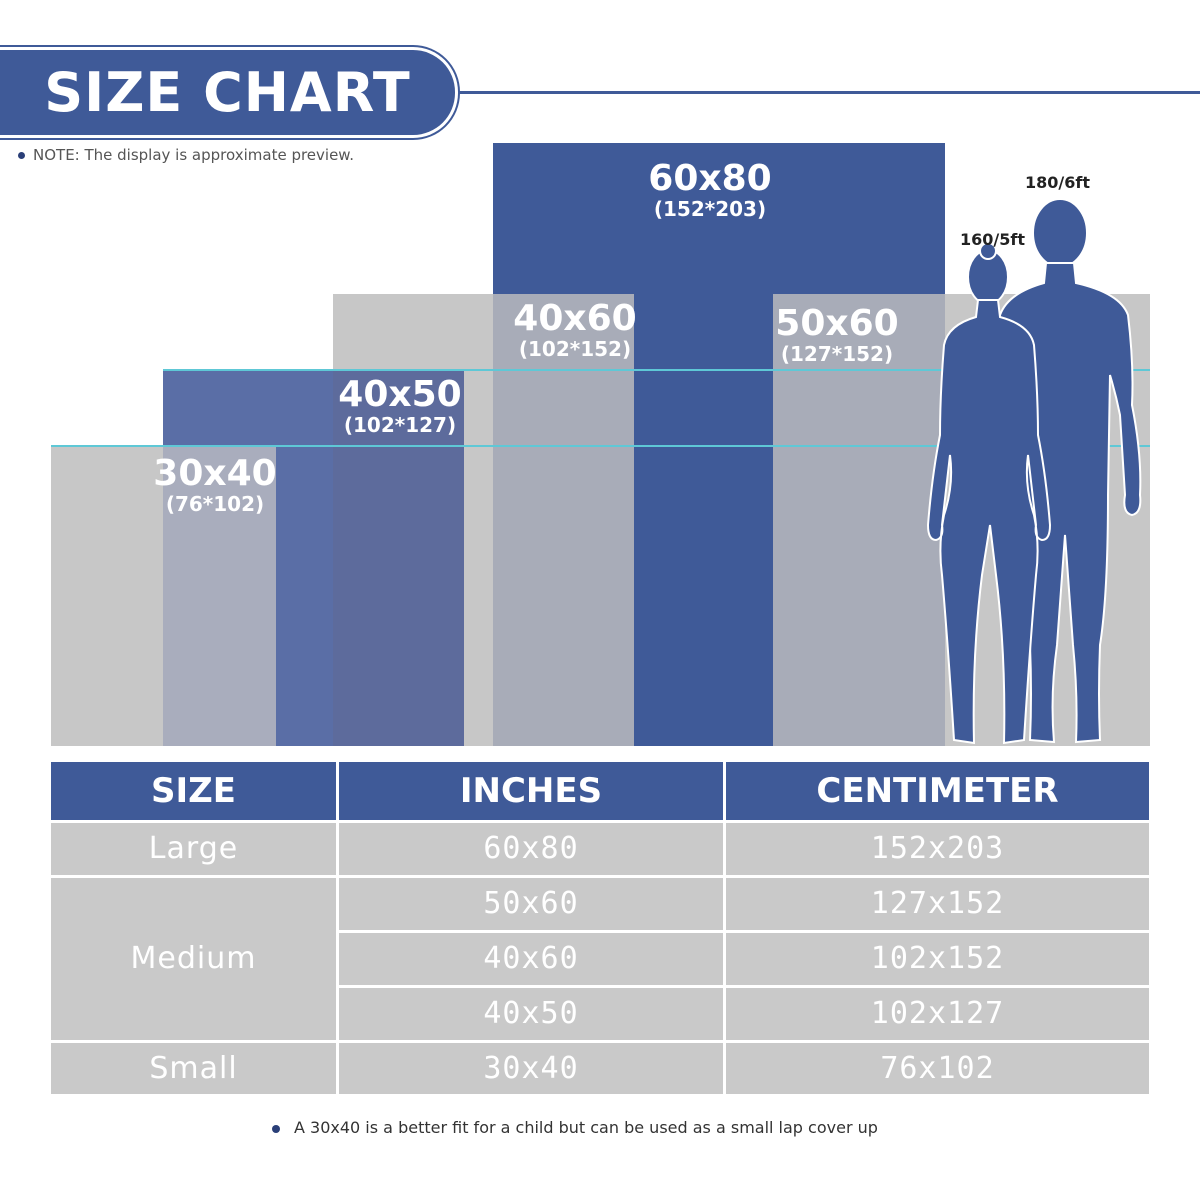 The height and width of the screenshot is (1200, 1200). I want to click on title-divider, so click(829, 92).